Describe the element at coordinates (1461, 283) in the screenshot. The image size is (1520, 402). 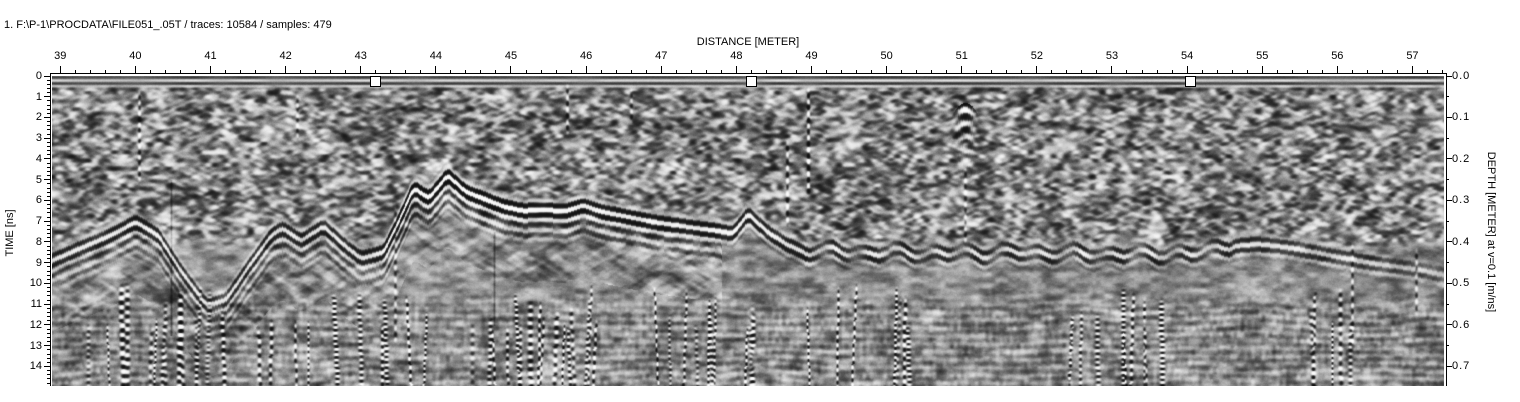
I see `depth-tick-label: 0.5` at that location.